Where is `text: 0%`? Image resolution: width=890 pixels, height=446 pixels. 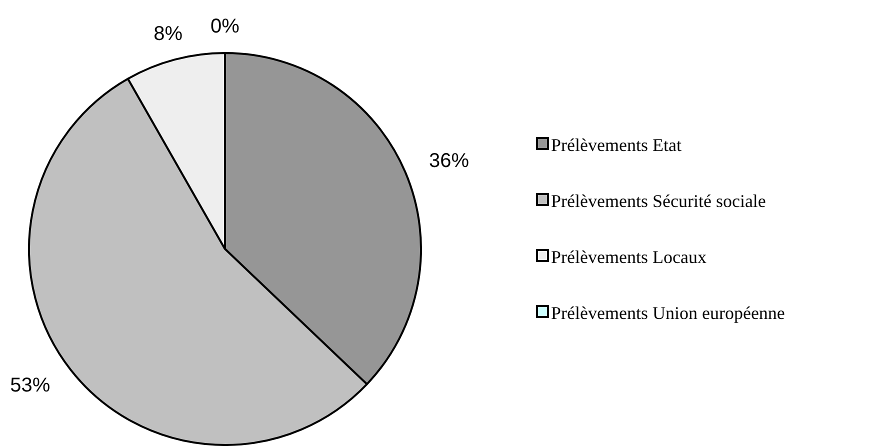
text: 0% is located at coordinates (225, 27).